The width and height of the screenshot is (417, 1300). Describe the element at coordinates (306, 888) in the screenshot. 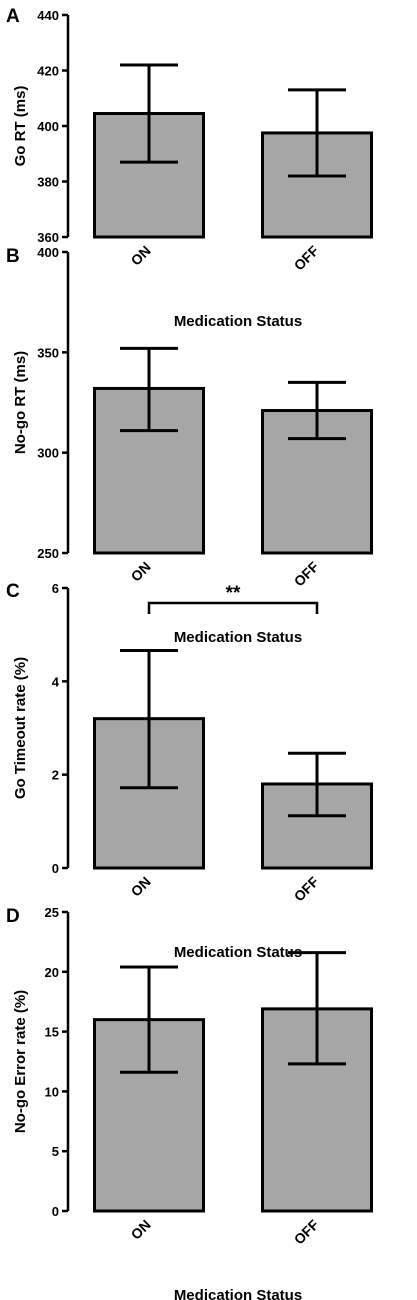

I see `chart-c-category-label: OFF` at that location.